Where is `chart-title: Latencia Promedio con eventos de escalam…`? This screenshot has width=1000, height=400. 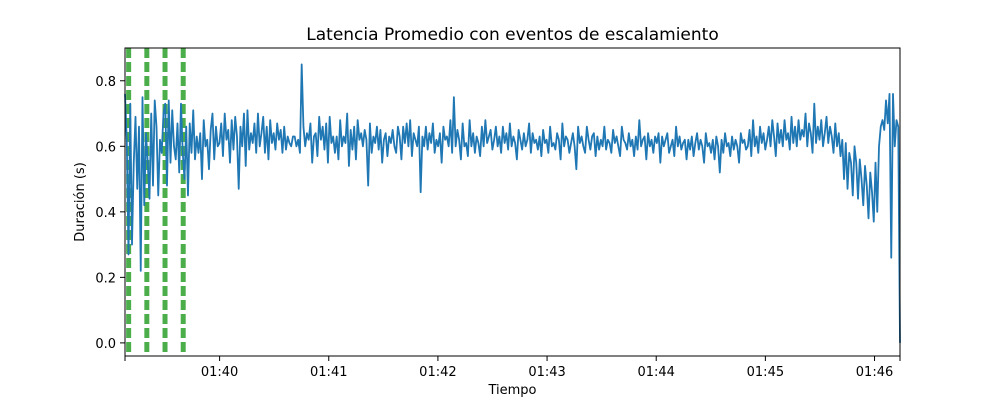 chart-title: Latencia Promedio con eventos de escalam… is located at coordinates (512, 35).